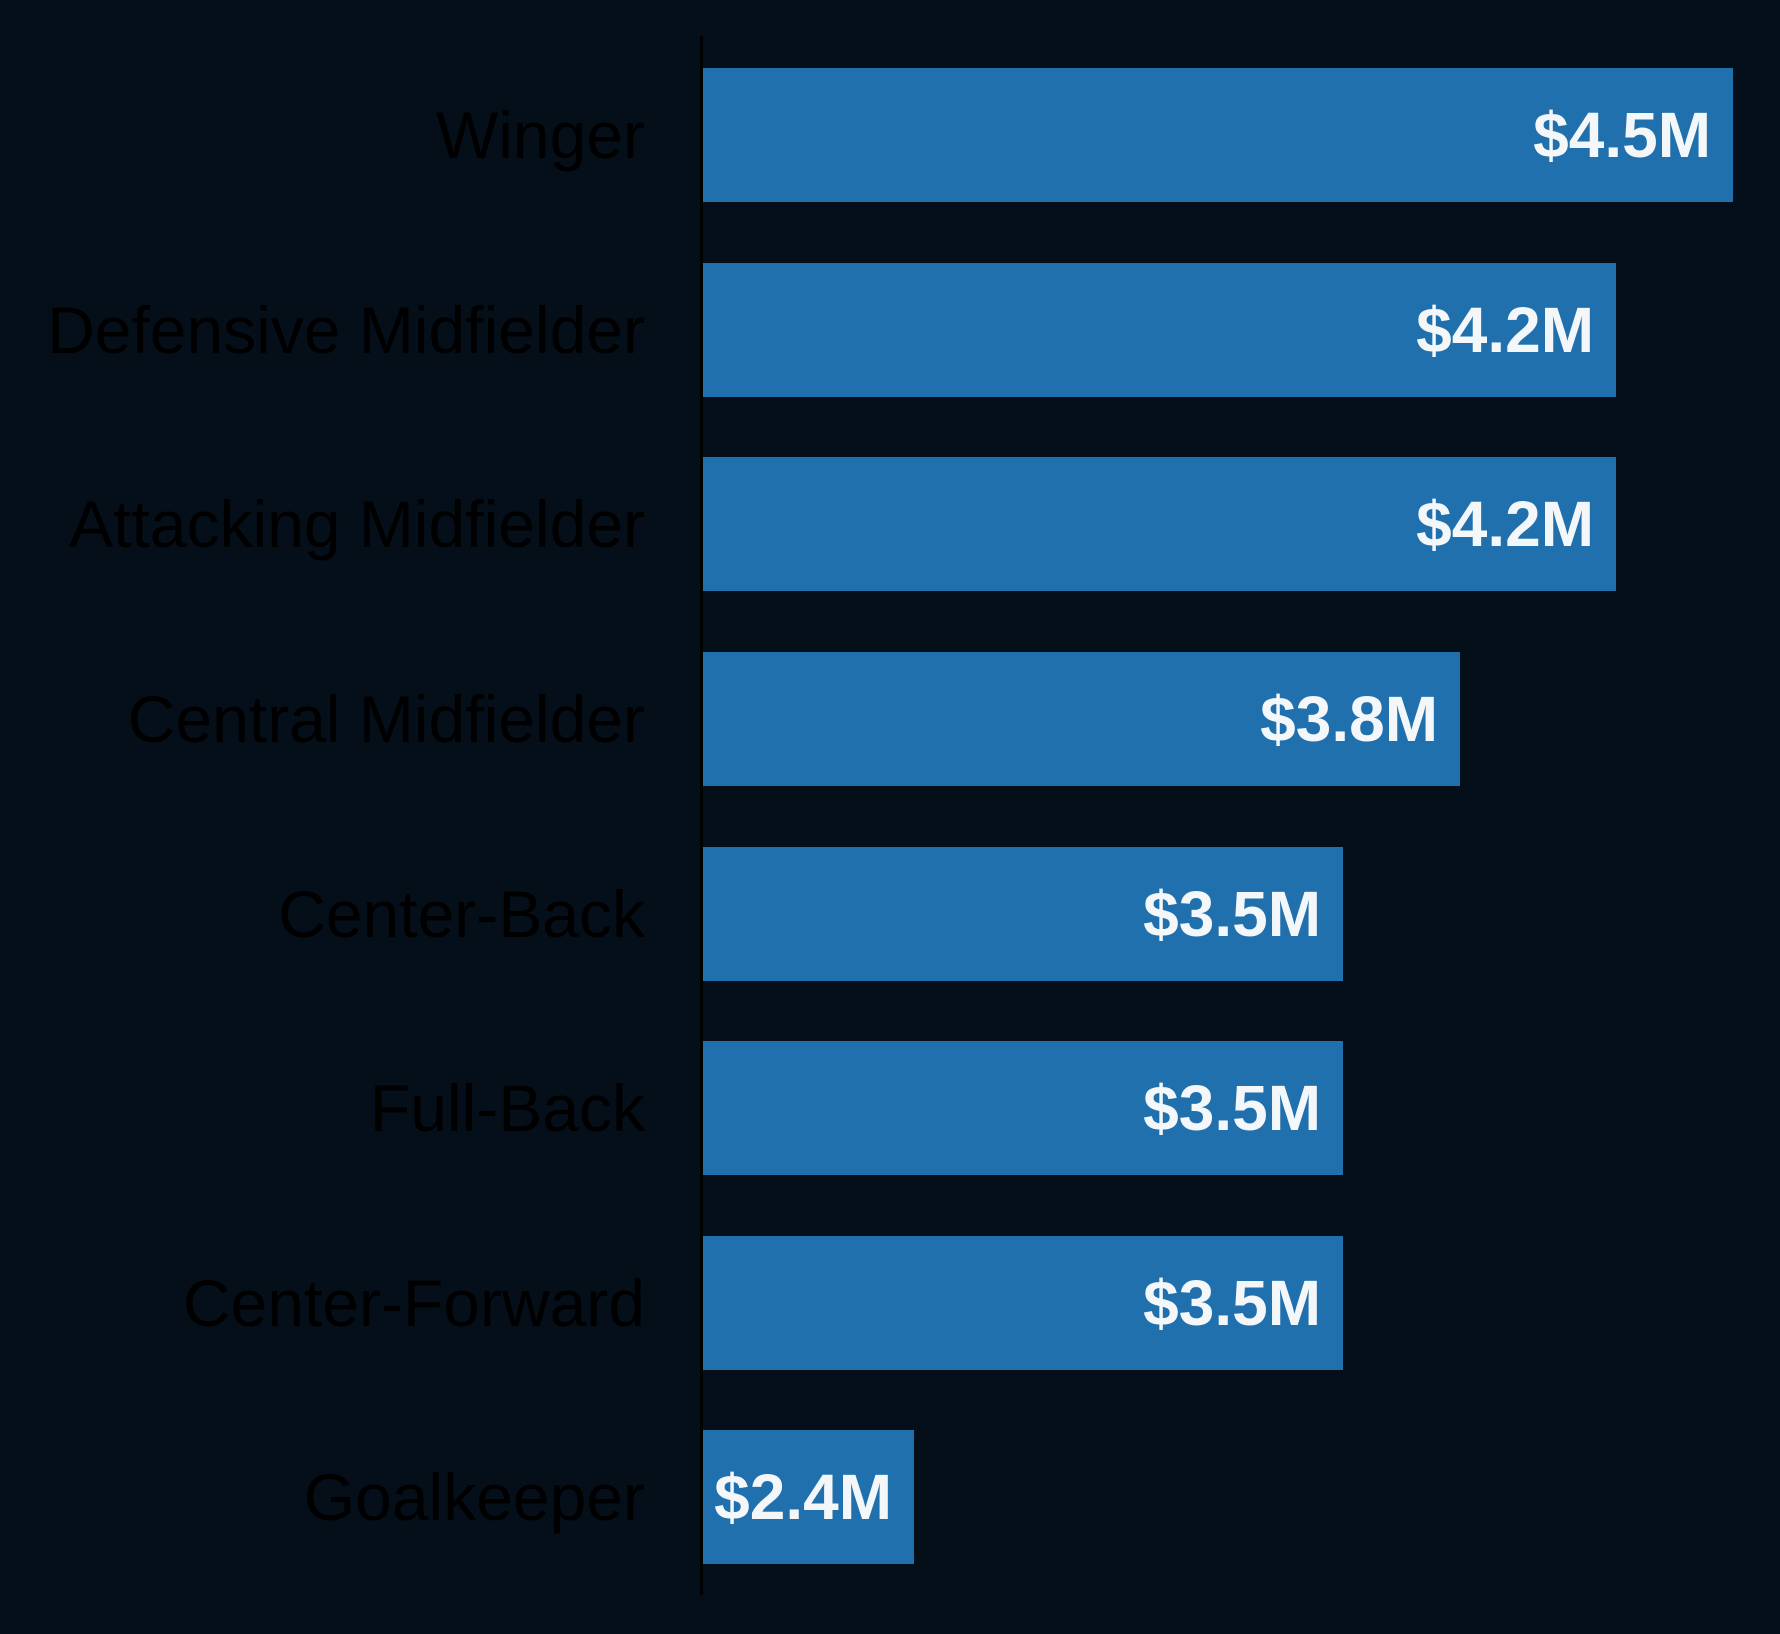 The image size is (1780, 1634). Describe the element at coordinates (507, 1108) in the screenshot. I see `category-label: Full-Back` at that location.